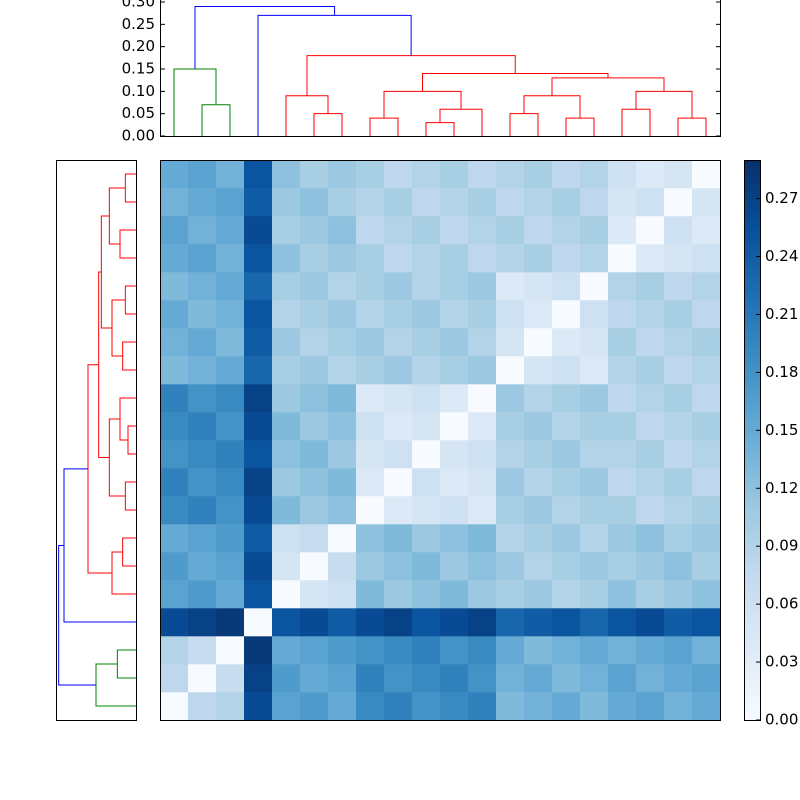  Describe the element at coordinates (138, 69) in the screenshot. I see `dendrogram-tick-label: 0.15` at that location.